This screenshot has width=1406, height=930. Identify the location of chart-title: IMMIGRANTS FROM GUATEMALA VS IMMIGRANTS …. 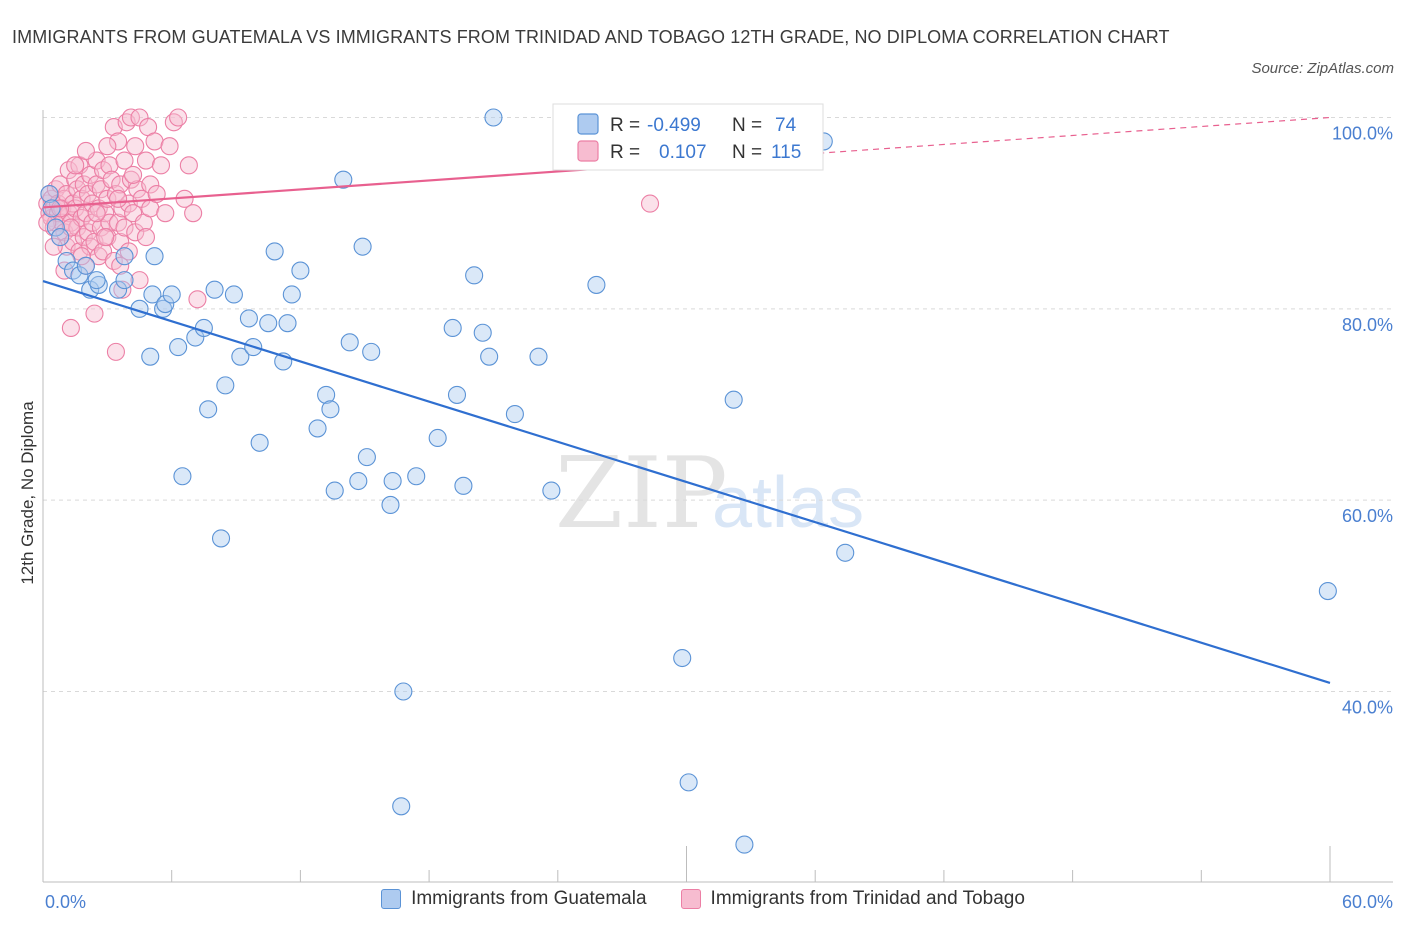
(591, 37).